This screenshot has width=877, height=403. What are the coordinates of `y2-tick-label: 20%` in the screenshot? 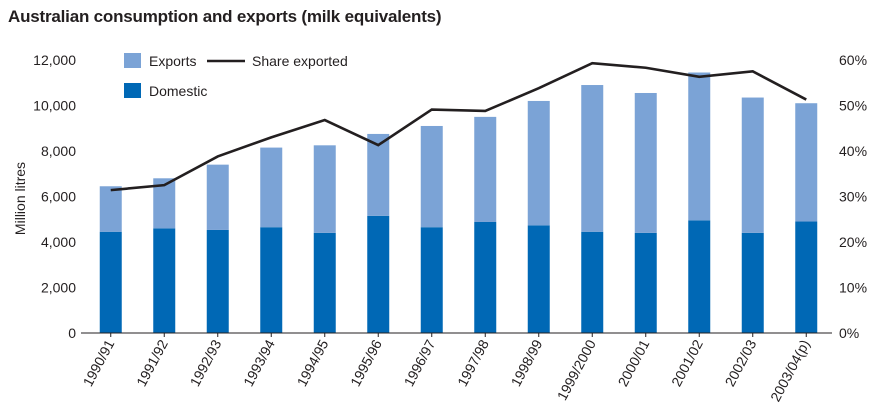 It's located at (853, 242).